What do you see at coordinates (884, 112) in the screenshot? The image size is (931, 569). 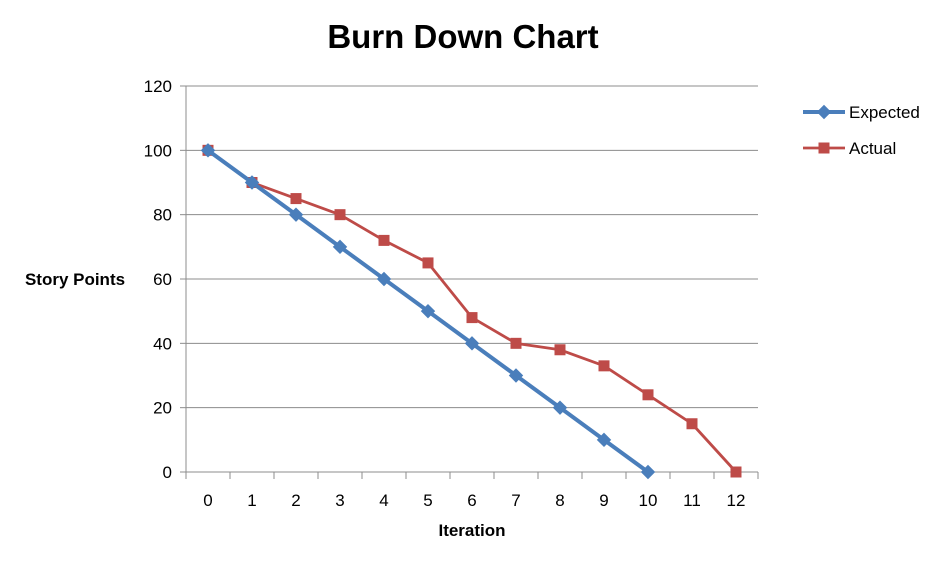 I see `legend-label-expected: Expected` at bounding box center [884, 112].